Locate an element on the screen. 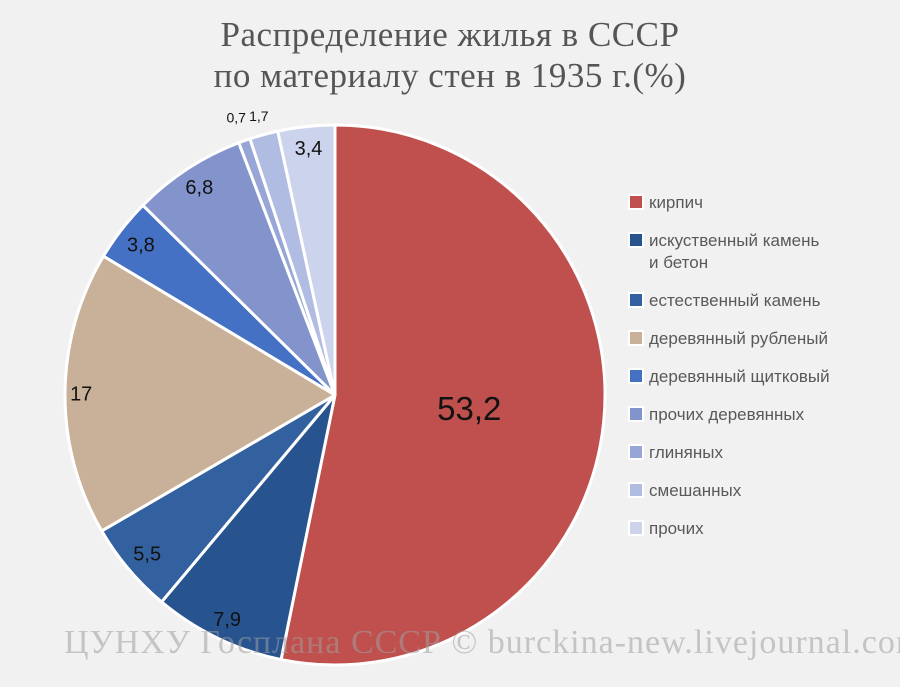 The height and width of the screenshot is (687, 900). slice-value-label: 5,5 is located at coordinates (147, 554).